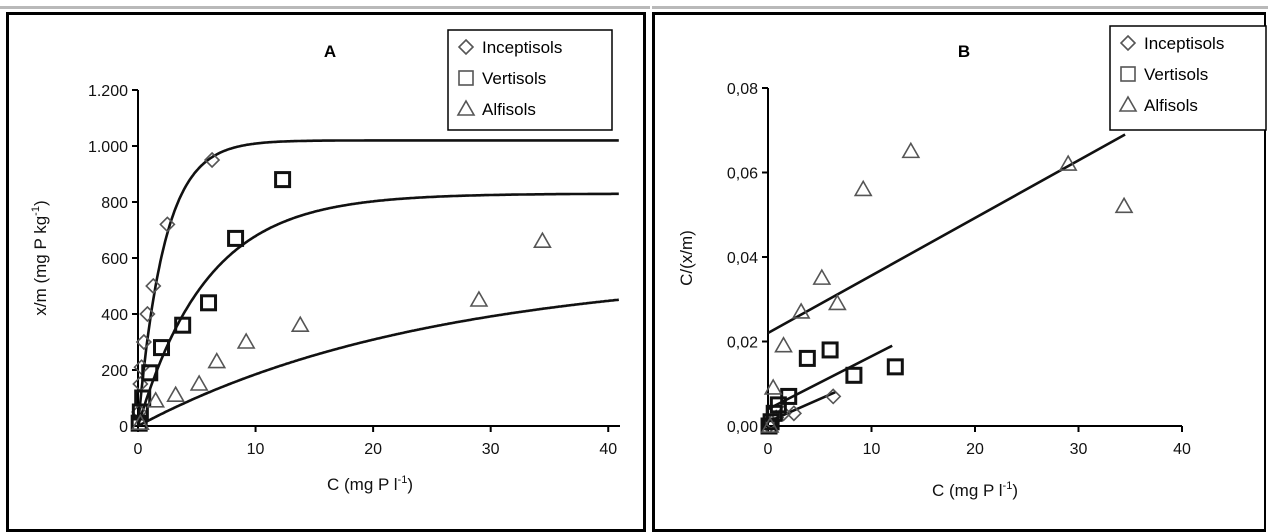 This screenshot has width=1268, height=532. Describe the element at coordinates (114, 371) in the screenshot. I see `y-tick-label: 200` at that location.